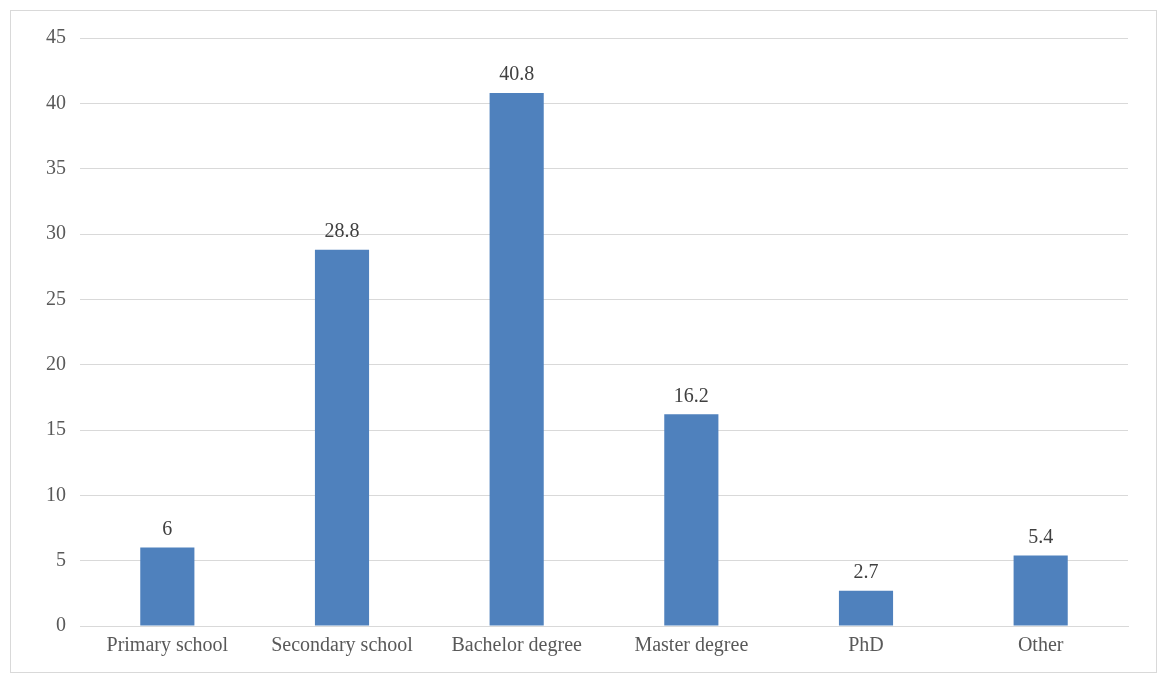  What do you see at coordinates (691, 394) in the screenshot?
I see `data-label: 16.2` at bounding box center [691, 394].